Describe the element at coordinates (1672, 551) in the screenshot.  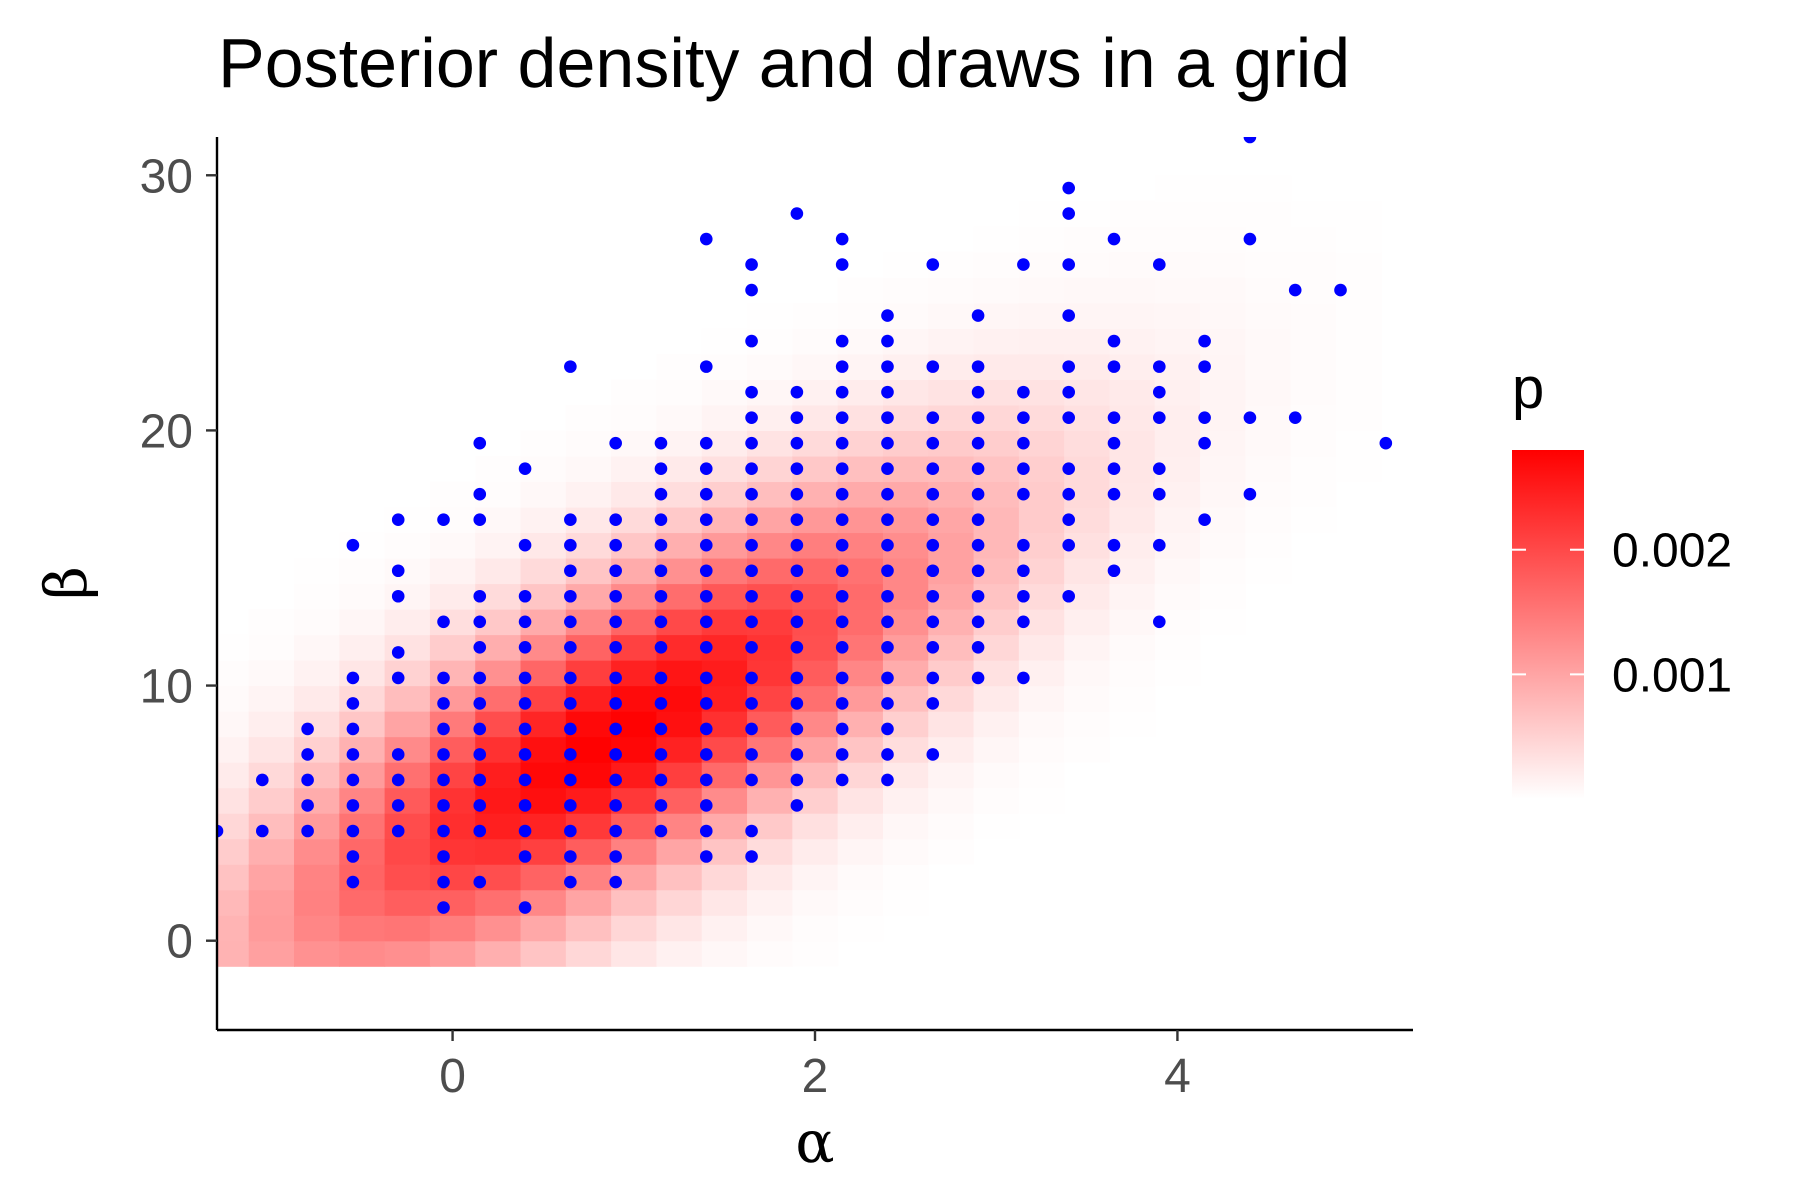
I see `legend-label-0.002: 0.002` at that location.